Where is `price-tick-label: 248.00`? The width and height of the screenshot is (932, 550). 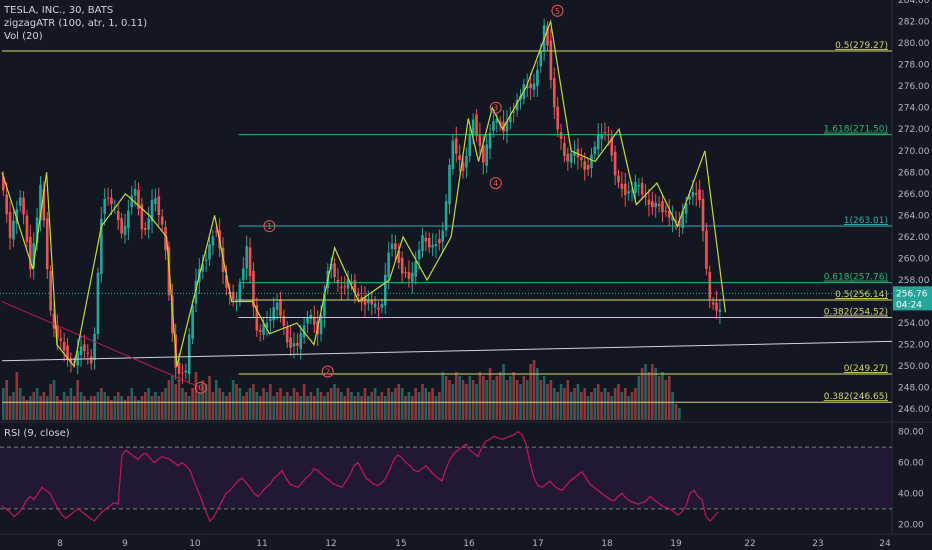 price-tick-label: 248.00 is located at coordinates (914, 389).